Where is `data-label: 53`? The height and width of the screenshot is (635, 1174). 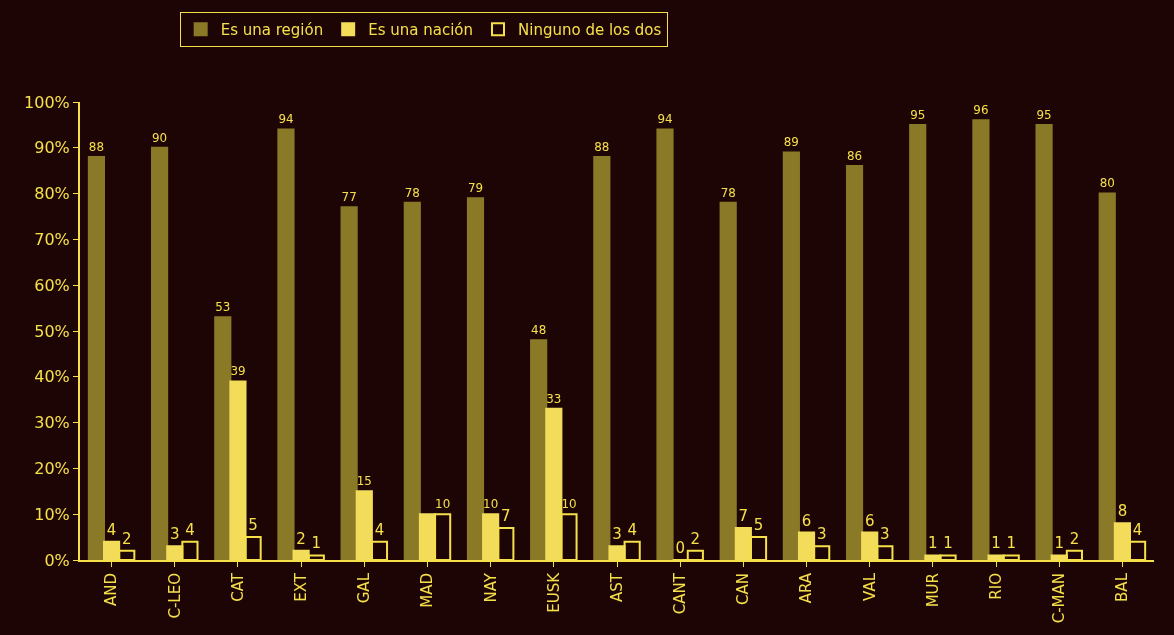 data-label: 53 is located at coordinates (223, 307).